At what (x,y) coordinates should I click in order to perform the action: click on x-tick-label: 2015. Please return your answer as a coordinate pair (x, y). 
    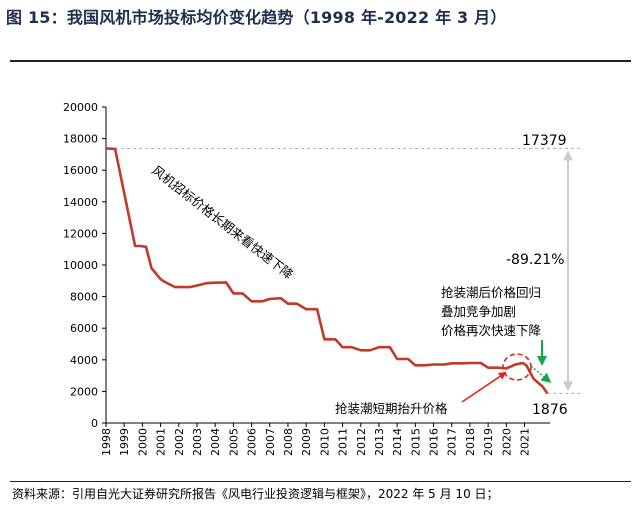
    Looking at the image, I should click on (415, 442).